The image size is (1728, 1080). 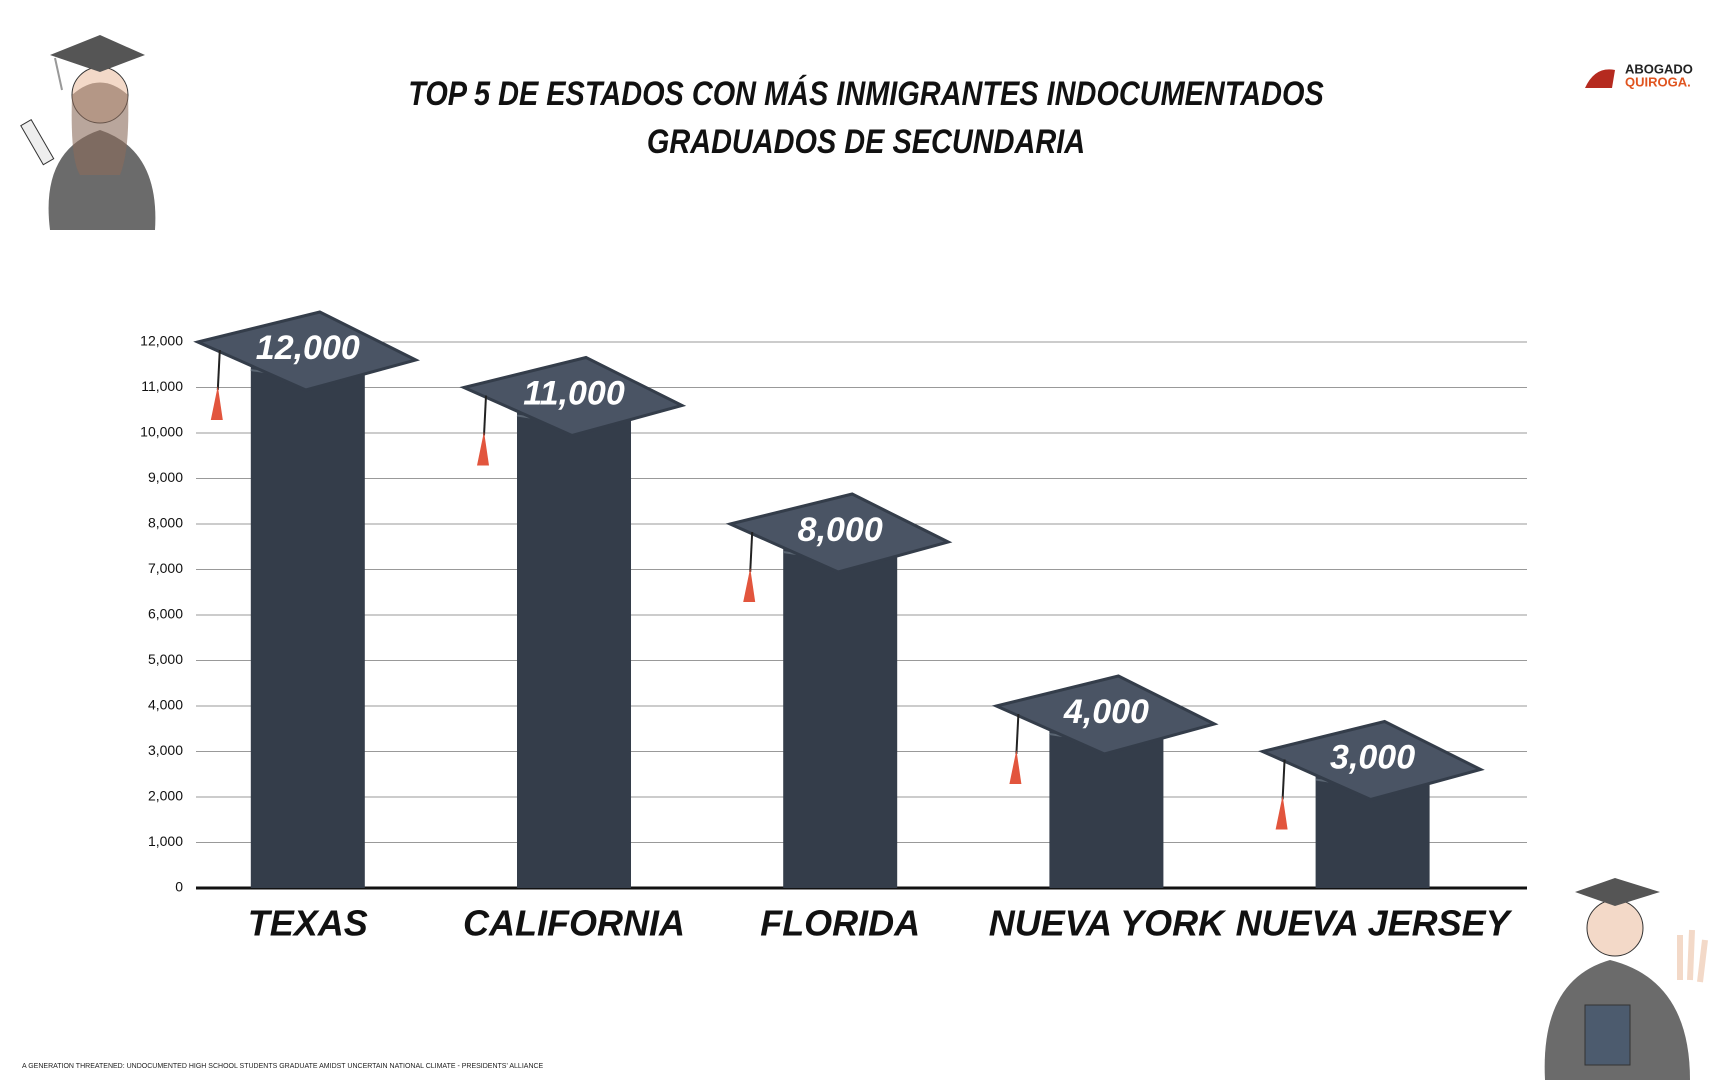 I want to click on y-tick-label: 12,000, so click(x=161, y=341).